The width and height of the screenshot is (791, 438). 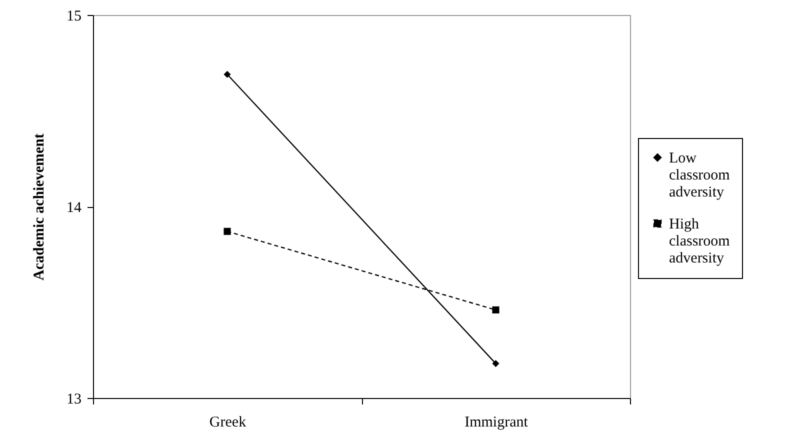 I want to click on y-tick-label: 15, so click(x=74, y=16).